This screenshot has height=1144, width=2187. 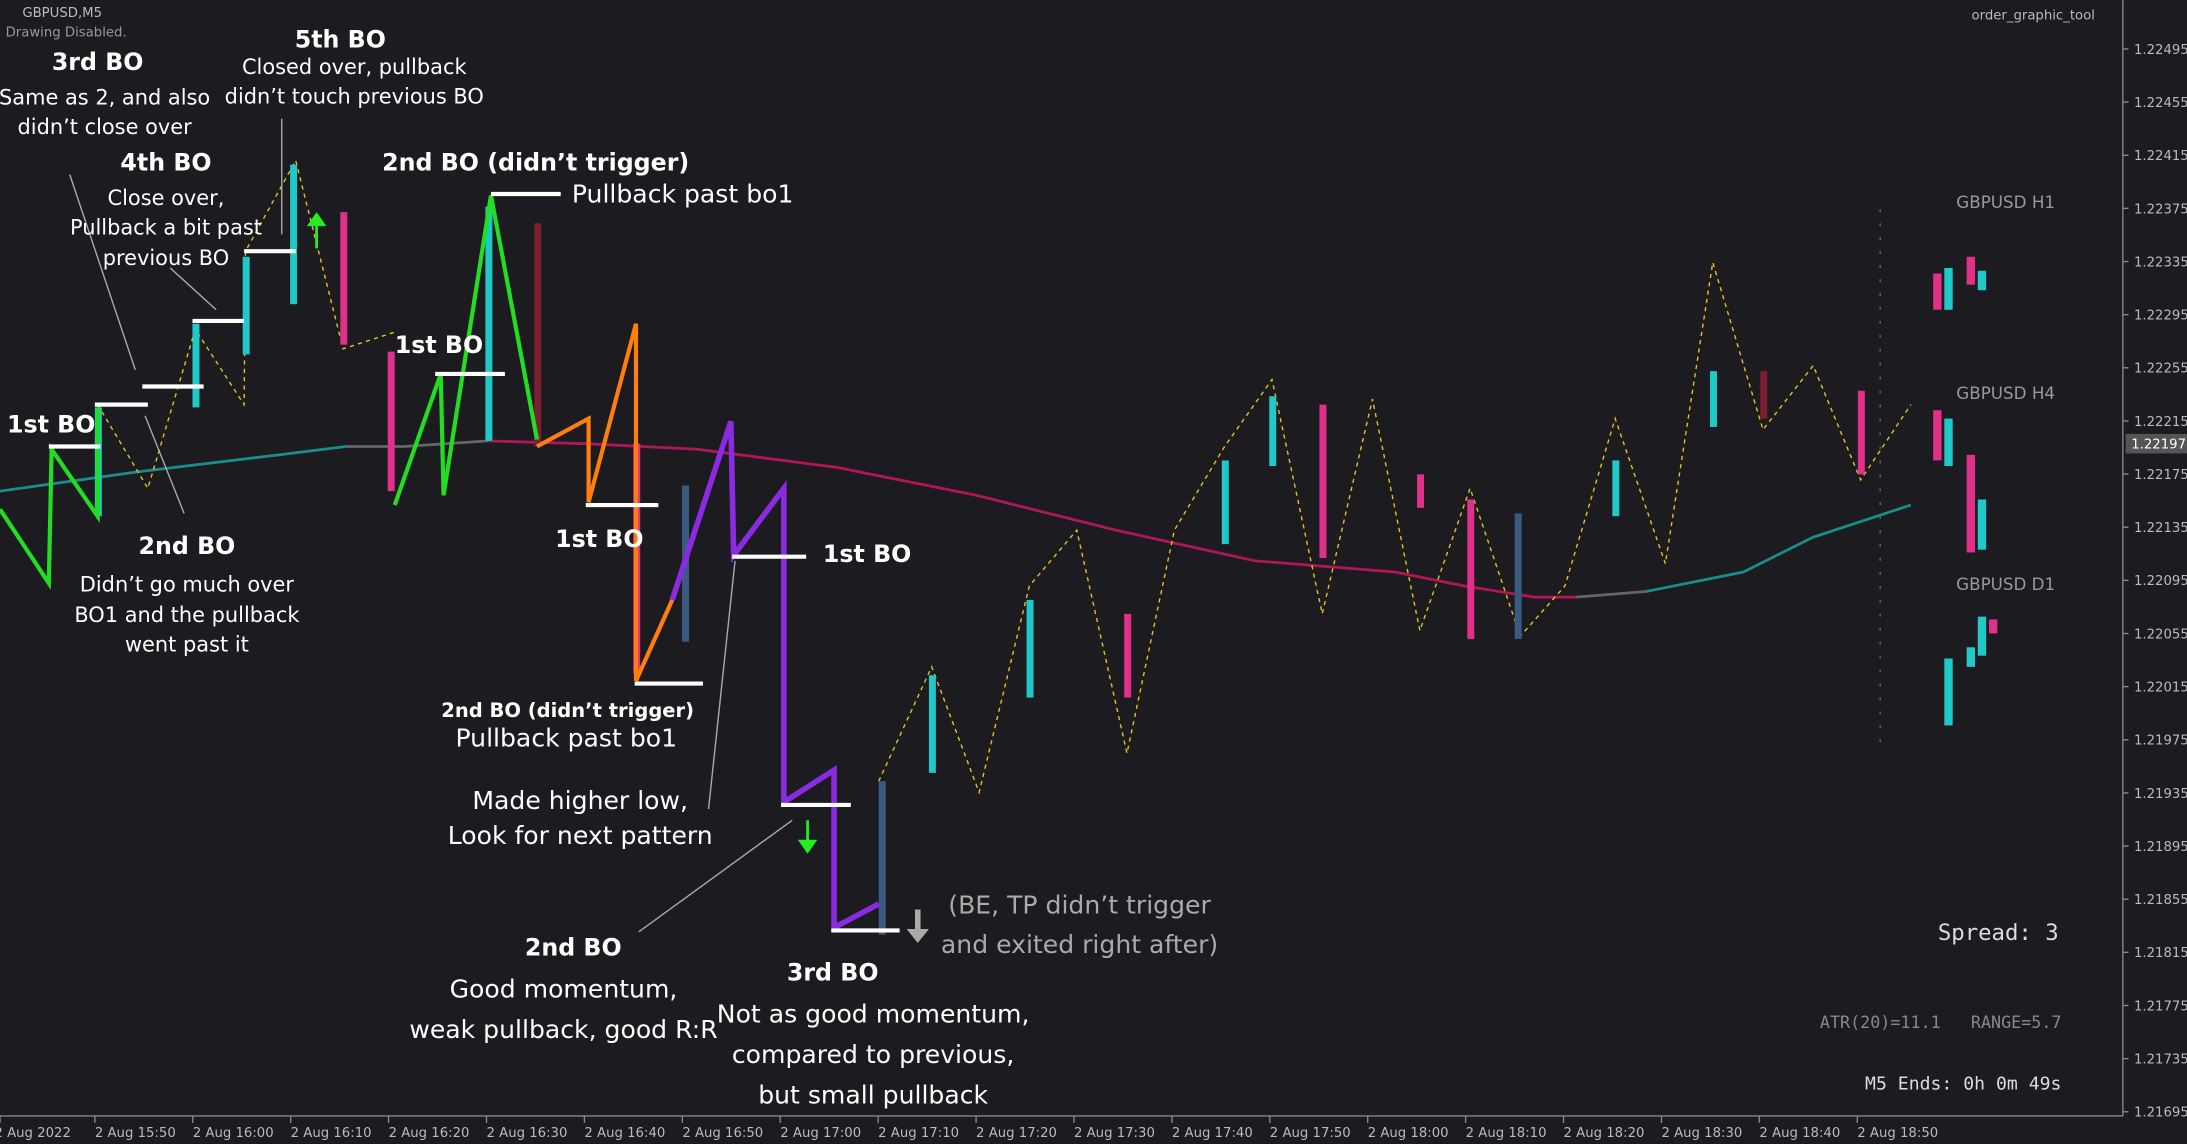 What do you see at coordinates (354, 96) in the screenshot?
I see `annotation-text: didn’t touch previous BO` at bounding box center [354, 96].